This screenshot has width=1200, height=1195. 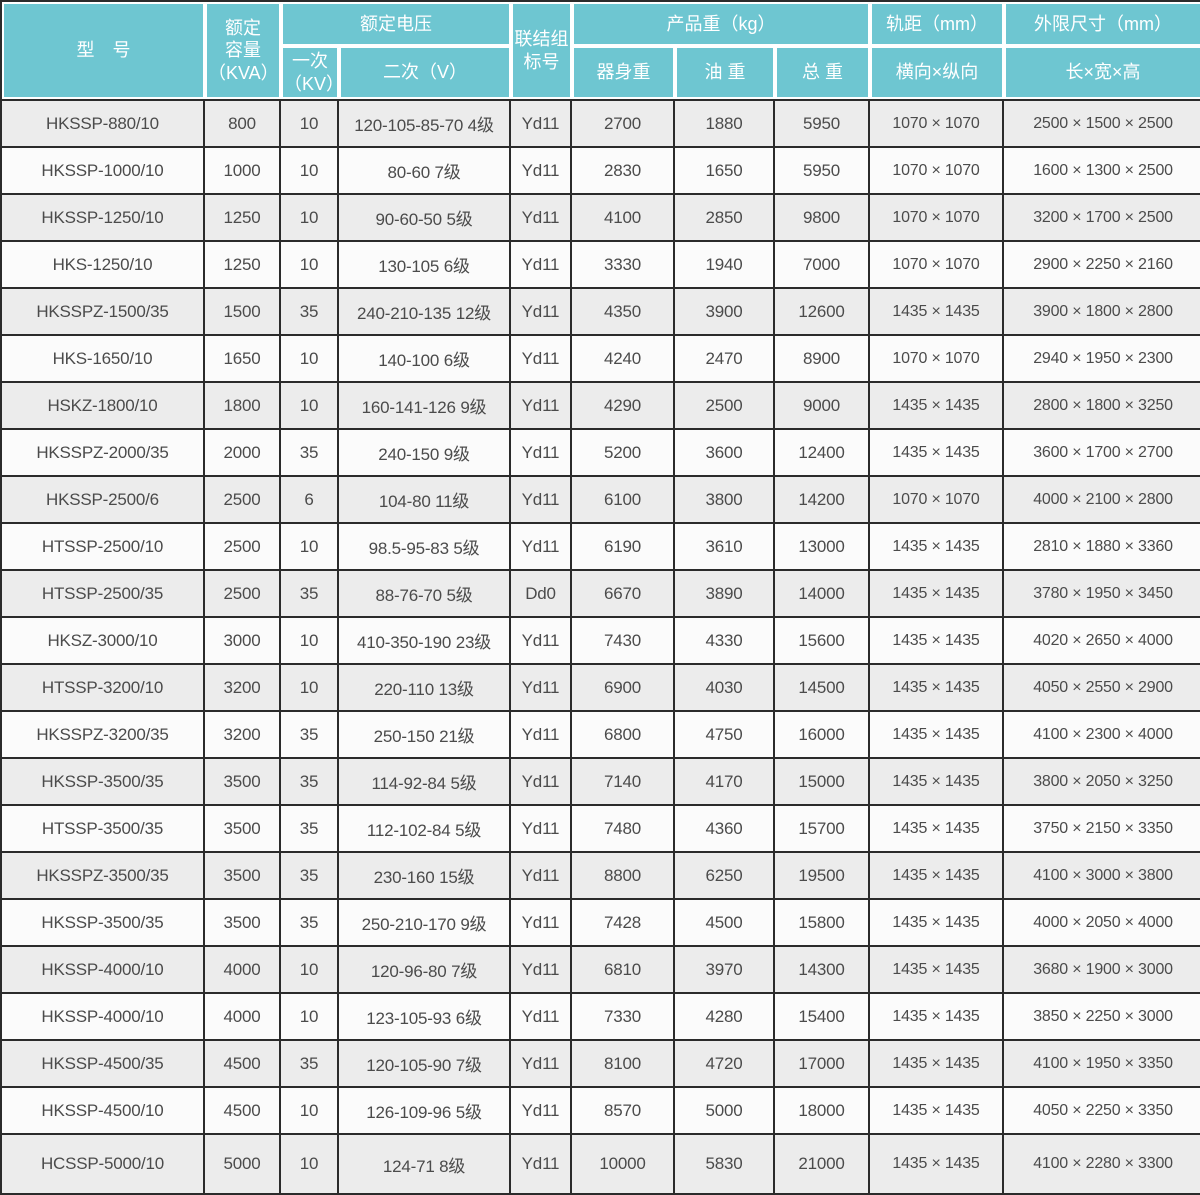 I want to click on cell-oil-weight: 2500, so click(x=725, y=404).